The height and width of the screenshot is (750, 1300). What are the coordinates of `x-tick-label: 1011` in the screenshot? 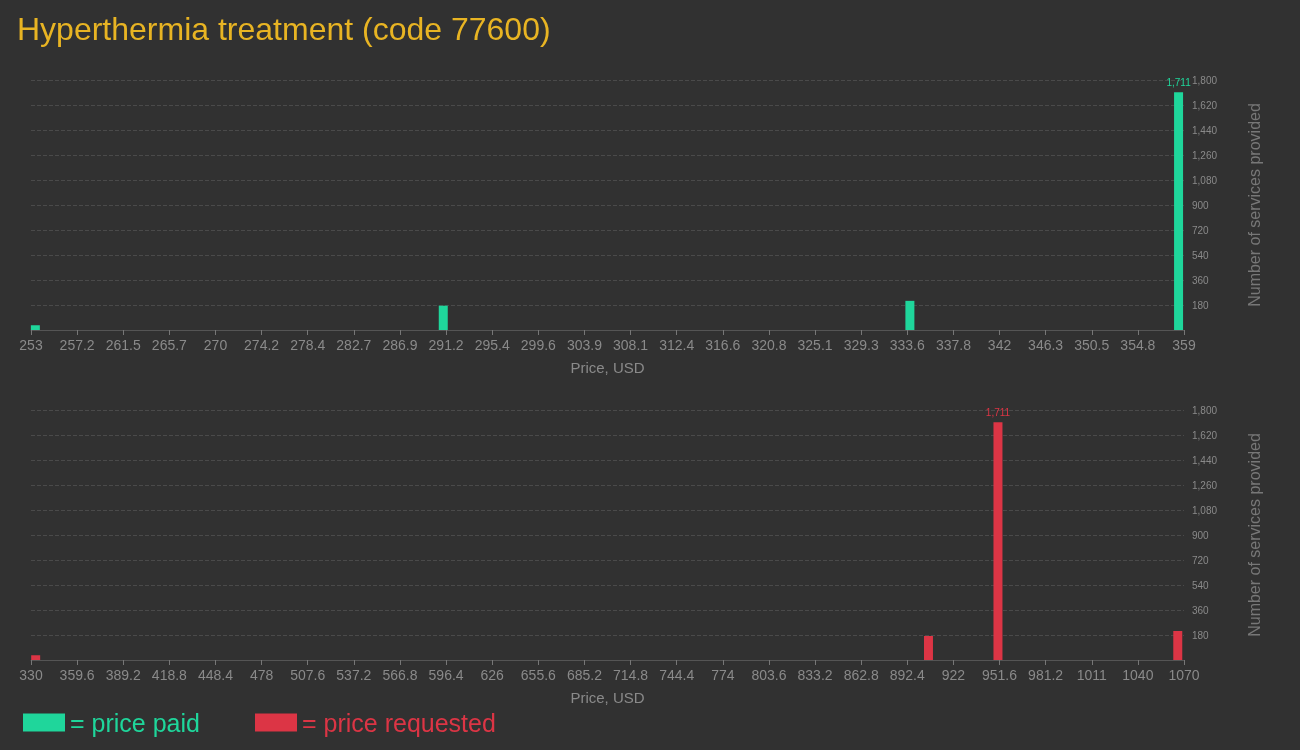 It's located at (1092, 675).